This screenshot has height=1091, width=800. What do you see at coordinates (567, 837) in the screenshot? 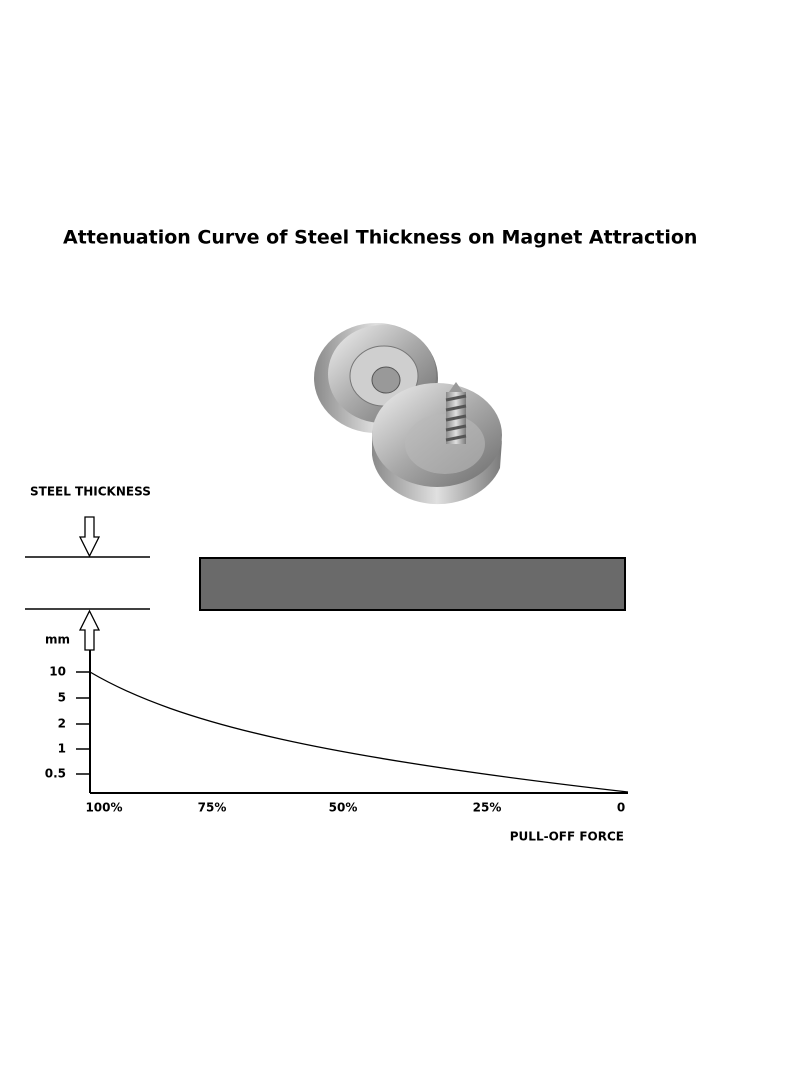
I see `x-axis-title: PULL-OFF FORCE` at bounding box center [567, 837].